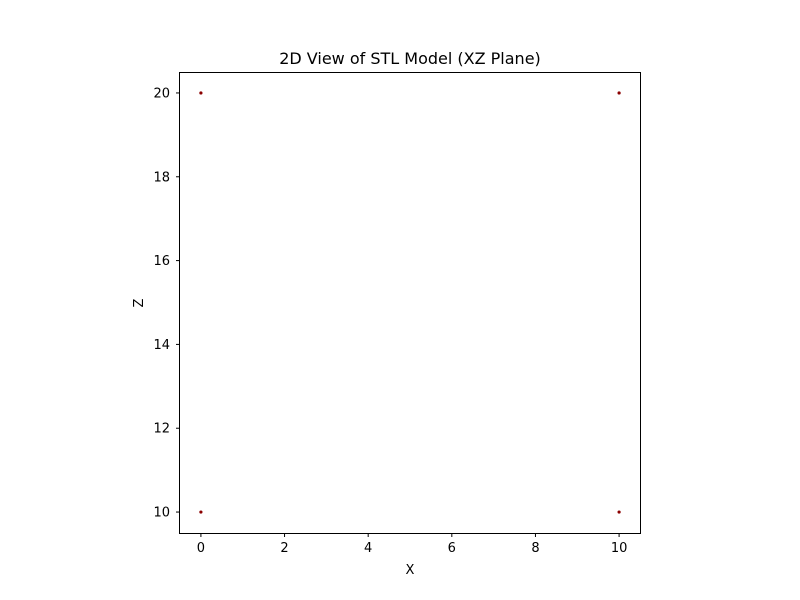  Describe the element at coordinates (166, 303) in the screenshot. I see `y-axis-ticks: 10 12 14 16 18 20` at that location.